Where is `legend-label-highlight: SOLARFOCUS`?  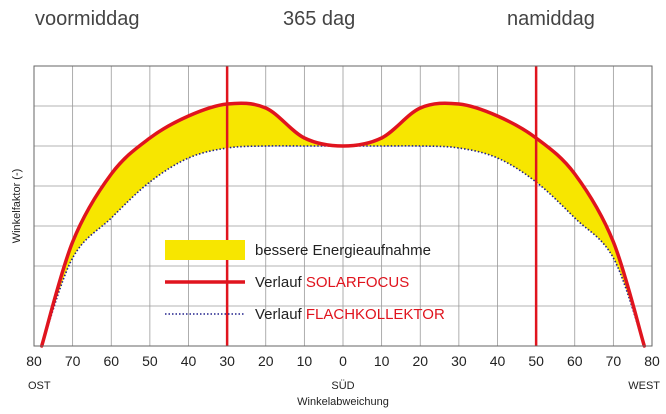
legend-label-highlight: SOLARFOCUS is located at coordinates (357, 282).